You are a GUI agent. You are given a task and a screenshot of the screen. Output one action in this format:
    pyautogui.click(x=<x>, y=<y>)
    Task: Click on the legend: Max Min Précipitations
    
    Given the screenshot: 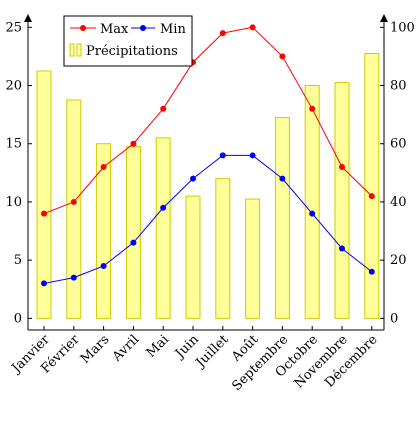 What is the action you would take?
    pyautogui.click(x=128, y=41)
    